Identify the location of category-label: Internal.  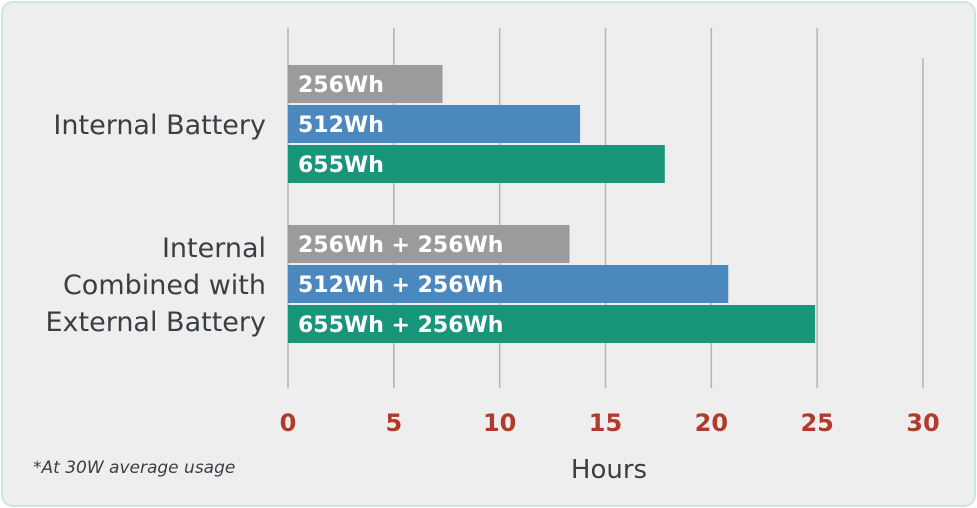
(214, 248).